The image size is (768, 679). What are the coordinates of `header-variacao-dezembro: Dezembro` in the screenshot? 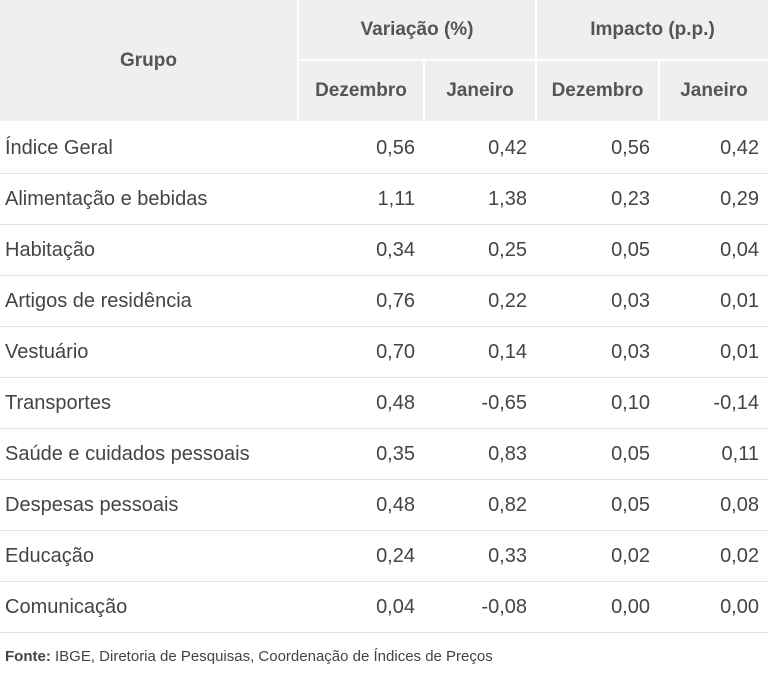 It's located at (361, 91).